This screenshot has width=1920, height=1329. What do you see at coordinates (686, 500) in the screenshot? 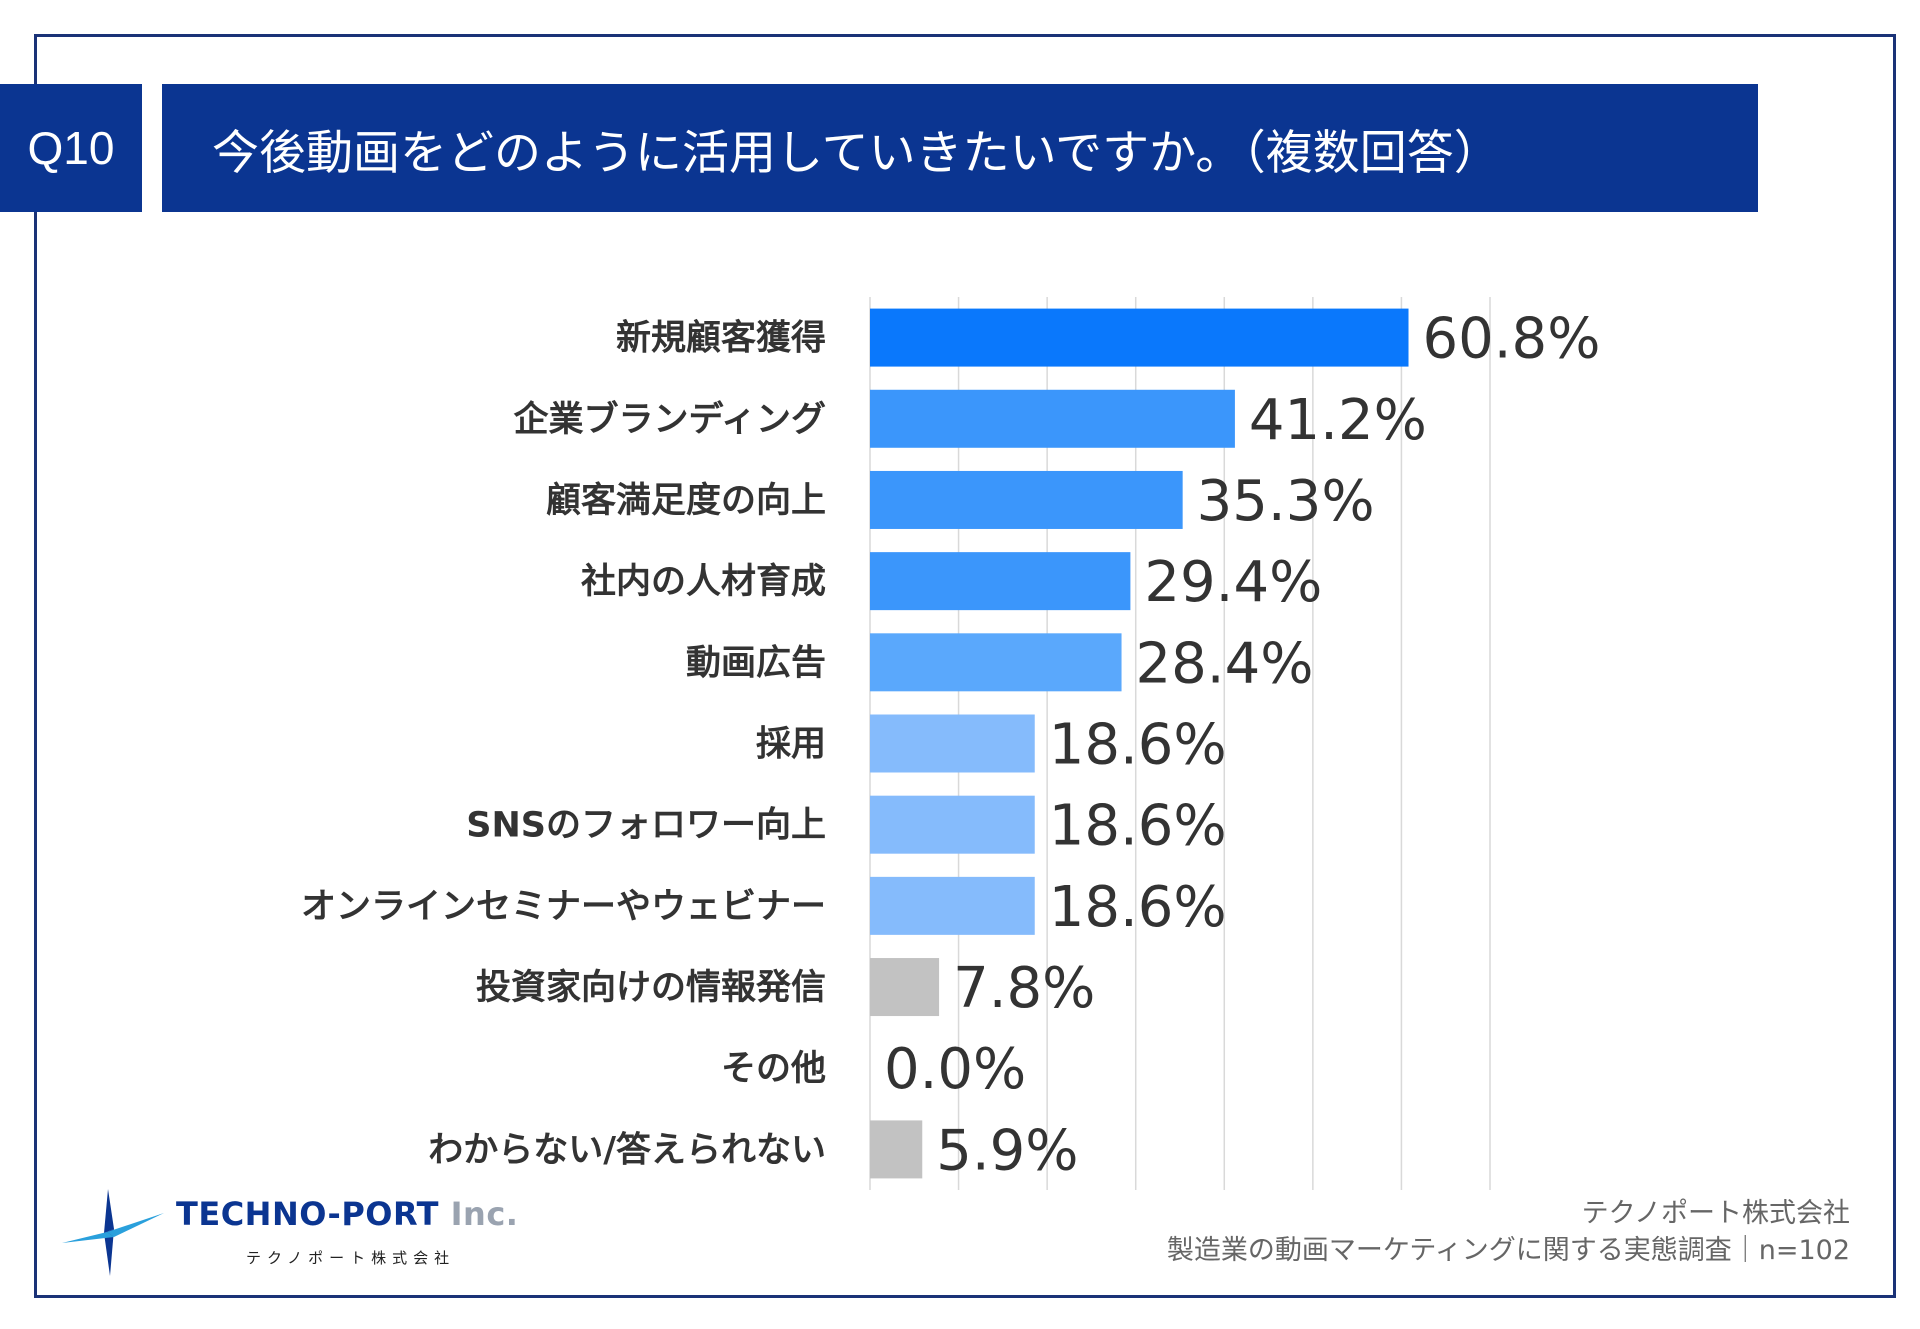
I see `category-label: 顧客満足度の向上` at bounding box center [686, 500].